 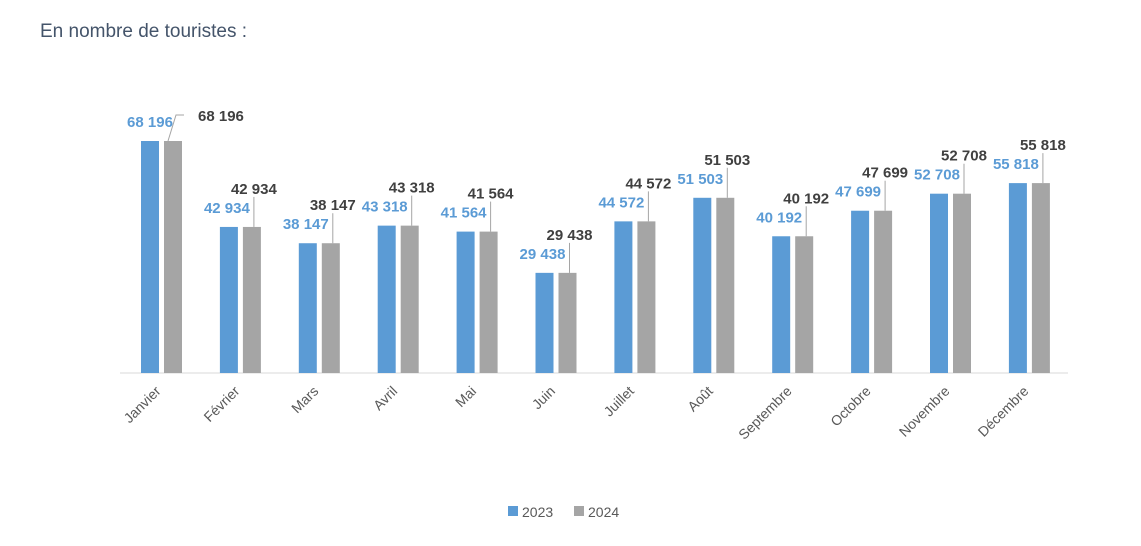 I want to click on legend-label-2024: 2024, so click(x=603, y=512).